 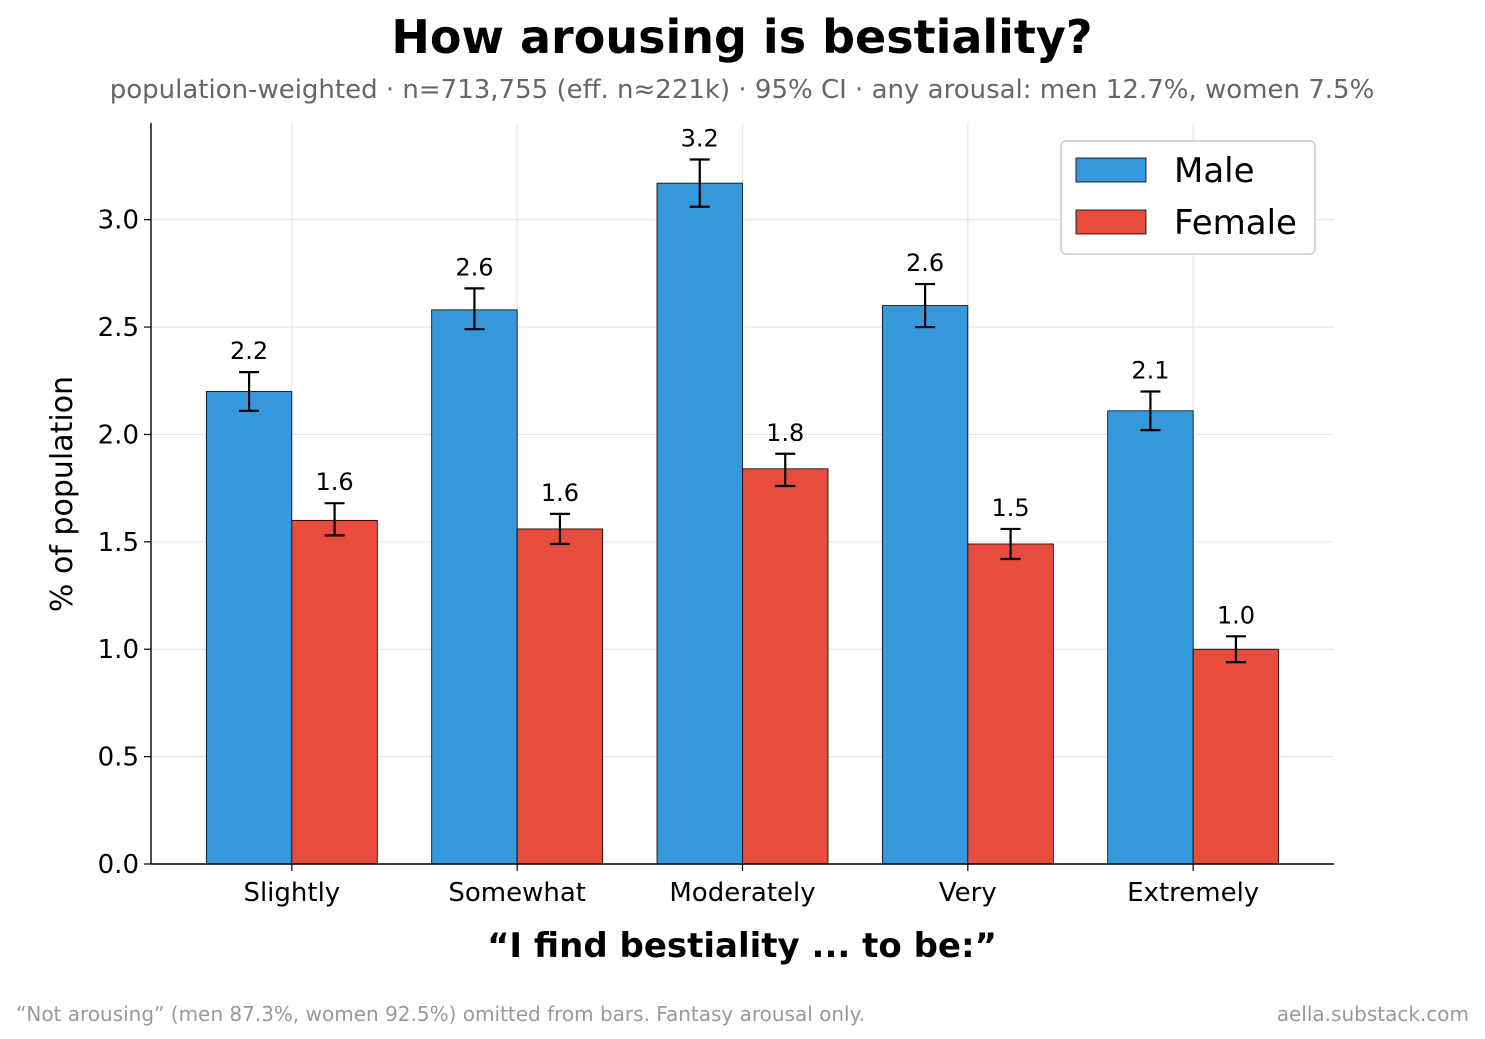 I want to click on y-tick-label: 2.0, so click(x=118, y=435).